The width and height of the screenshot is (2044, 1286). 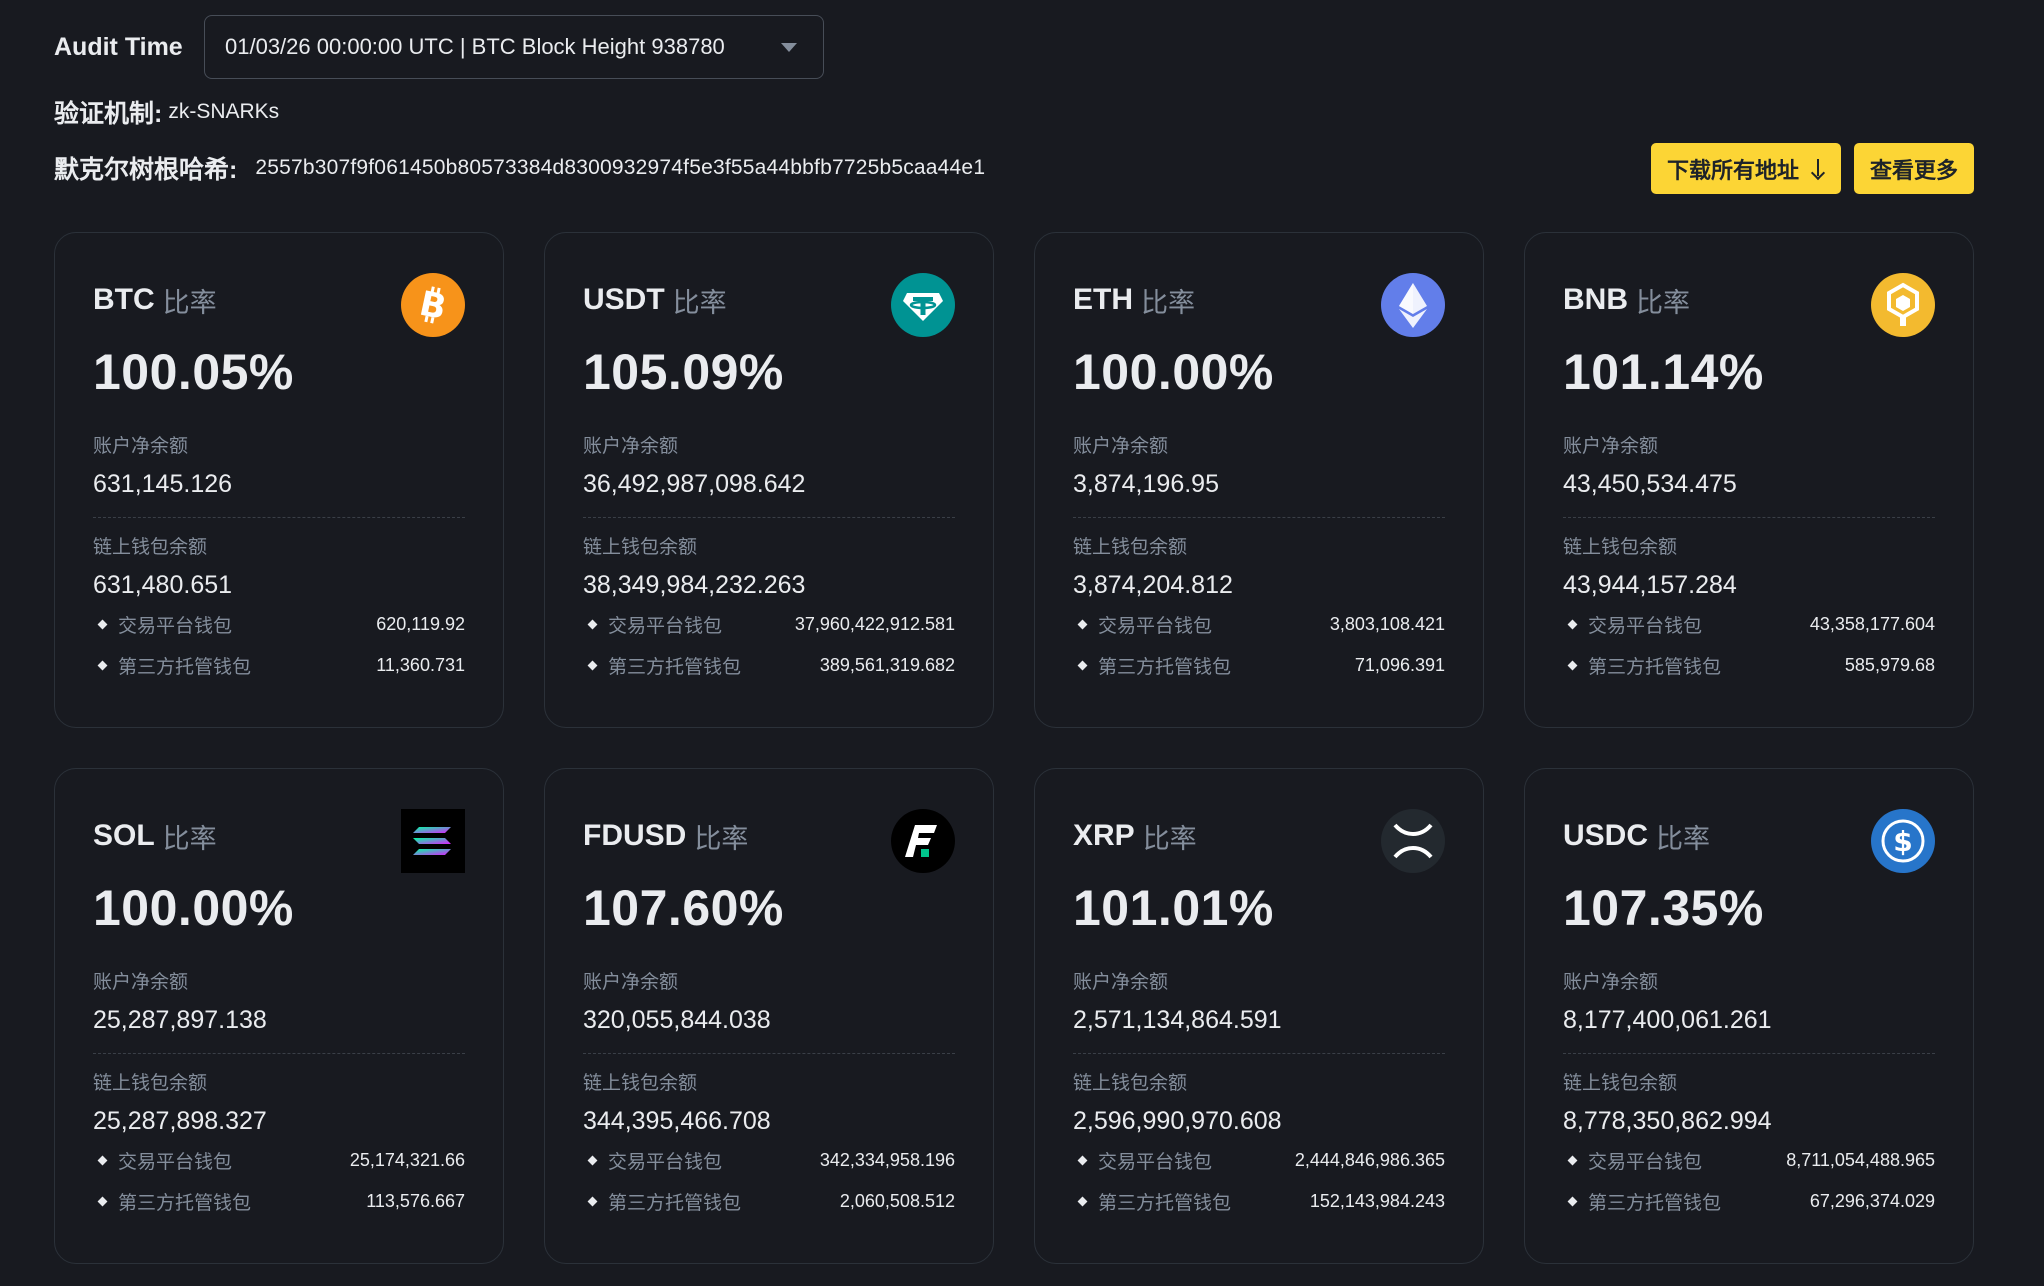 I want to click on custody-wallet-row: 第三方托管钱包 113,576.667, so click(x=279, y=1201).